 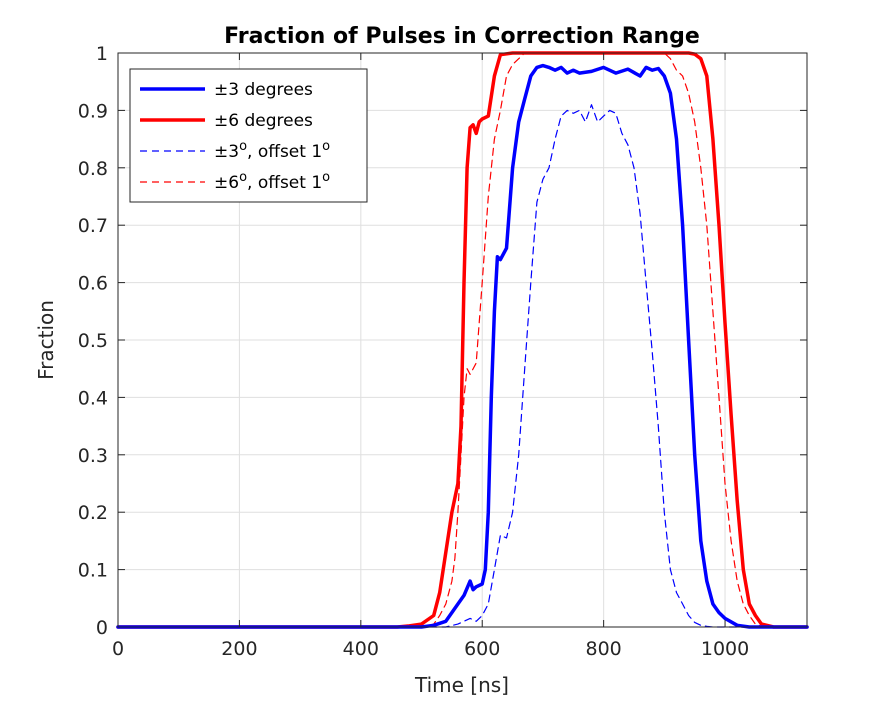 What do you see at coordinates (462, 36) in the screenshot?
I see `chart-title: Fraction of Pulses in Correction Range` at bounding box center [462, 36].